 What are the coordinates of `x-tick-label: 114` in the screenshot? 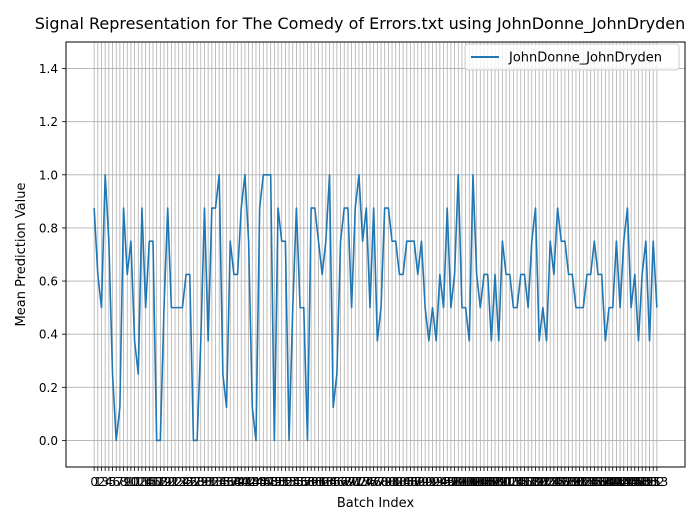 It's located at (513, 482).